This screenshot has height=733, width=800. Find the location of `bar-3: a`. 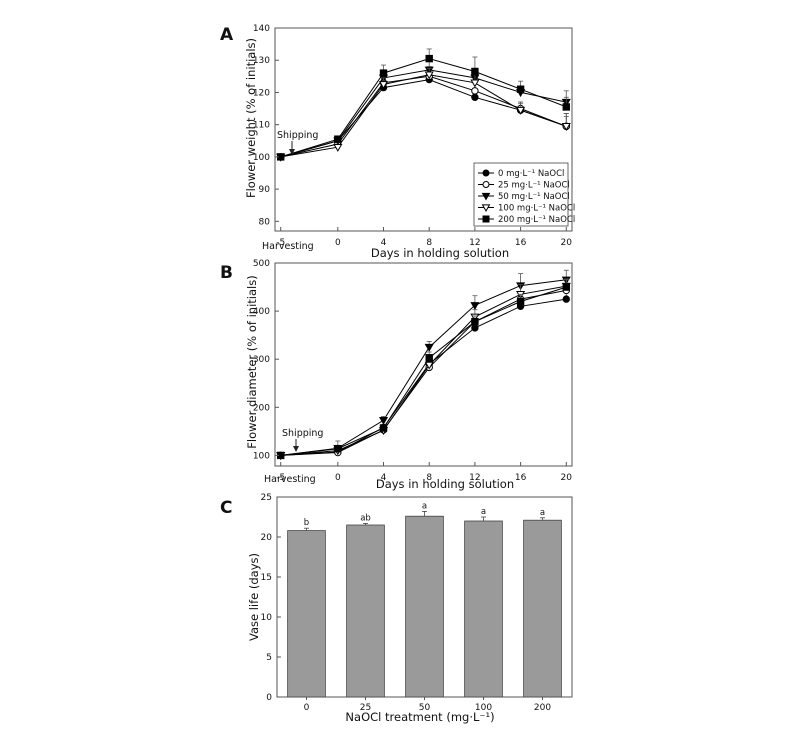

bar-3: a is located at coordinates (483, 602).